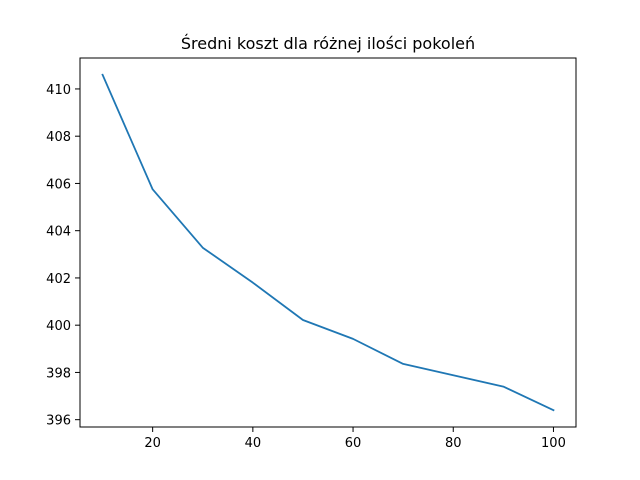 The width and height of the screenshot is (640, 480). I want to click on x-tick-label: 60, so click(353, 443).